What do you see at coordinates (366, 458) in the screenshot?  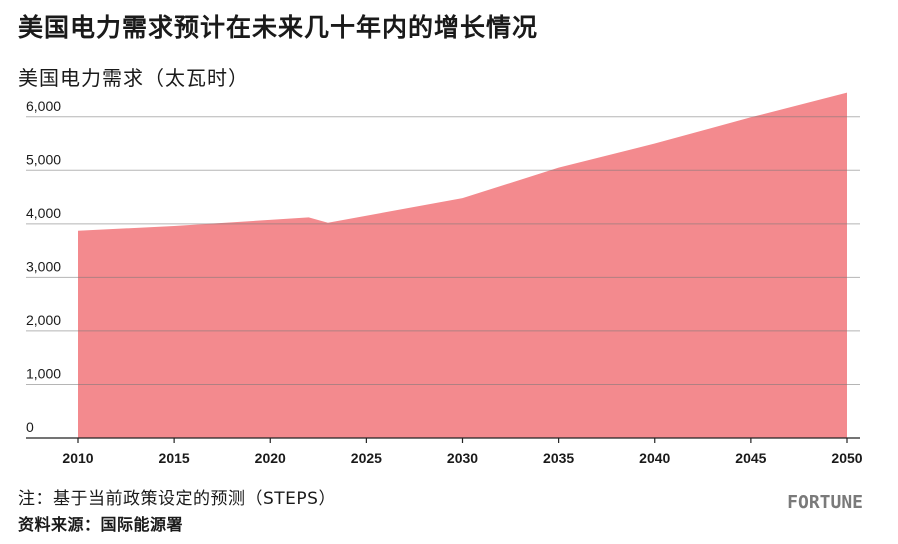 I see `x-tick-label: 2025` at bounding box center [366, 458].